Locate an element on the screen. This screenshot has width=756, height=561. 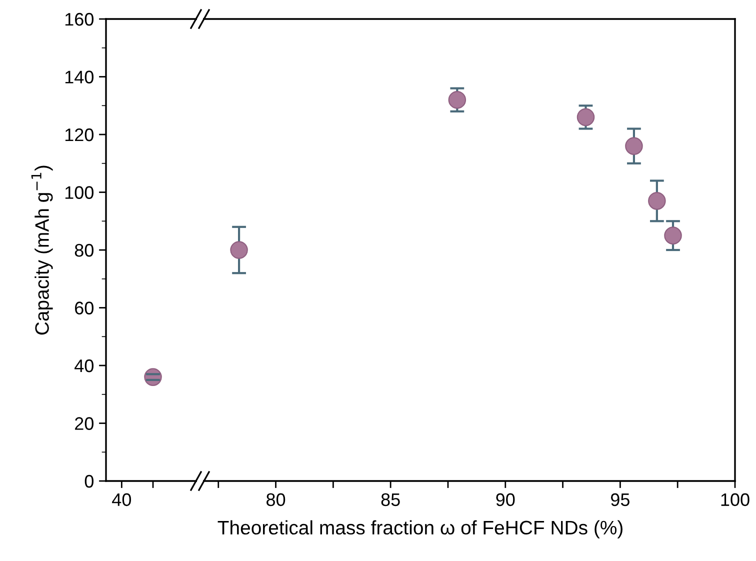
x-tick-label: 100 is located at coordinates (735, 499).